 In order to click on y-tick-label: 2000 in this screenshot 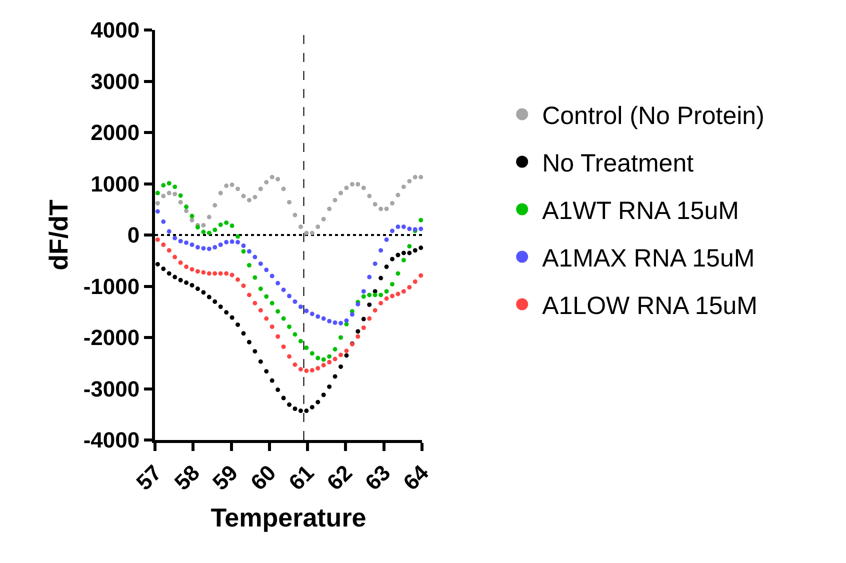, I will do `click(115, 133)`.